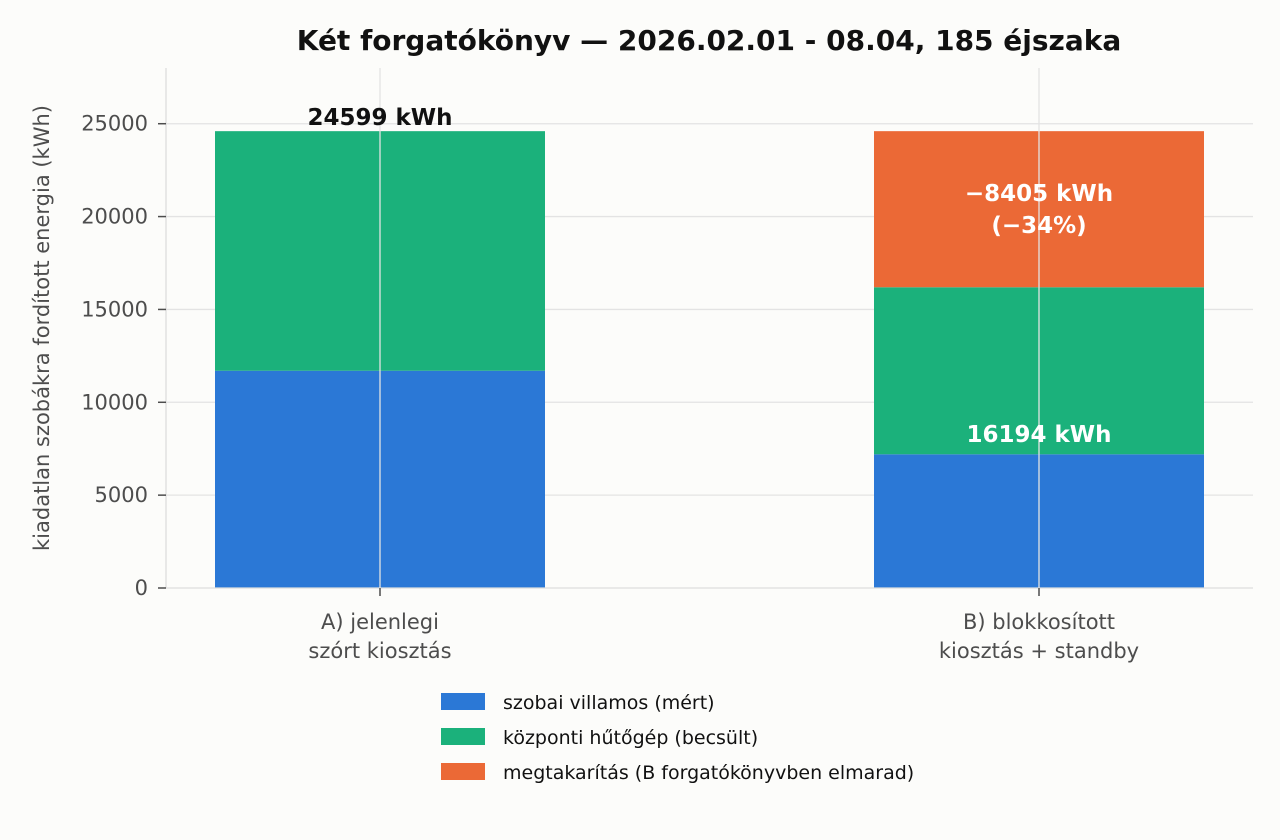  What do you see at coordinates (1038, 226) in the screenshot?
I see `bar-value-label: (−34%)` at bounding box center [1038, 226].